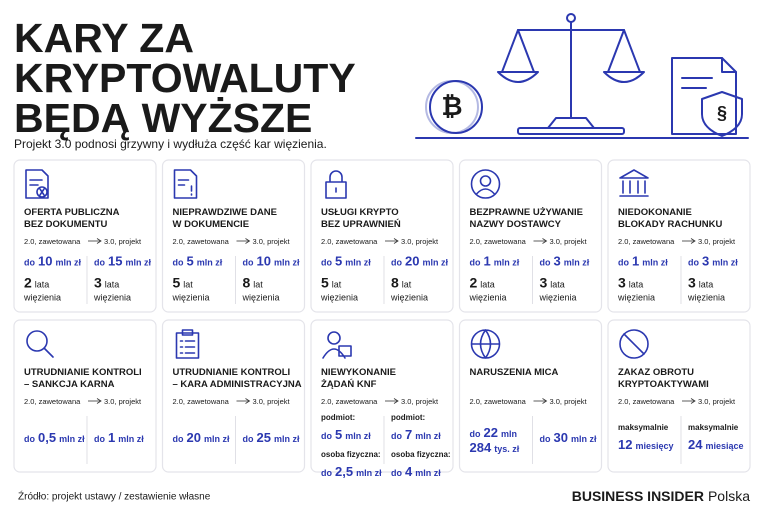 The width and height of the screenshot is (768, 512). Describe the element at coordinates (408, 417) in the screenshot. I see `amount-caption: podmiot:` at that location.